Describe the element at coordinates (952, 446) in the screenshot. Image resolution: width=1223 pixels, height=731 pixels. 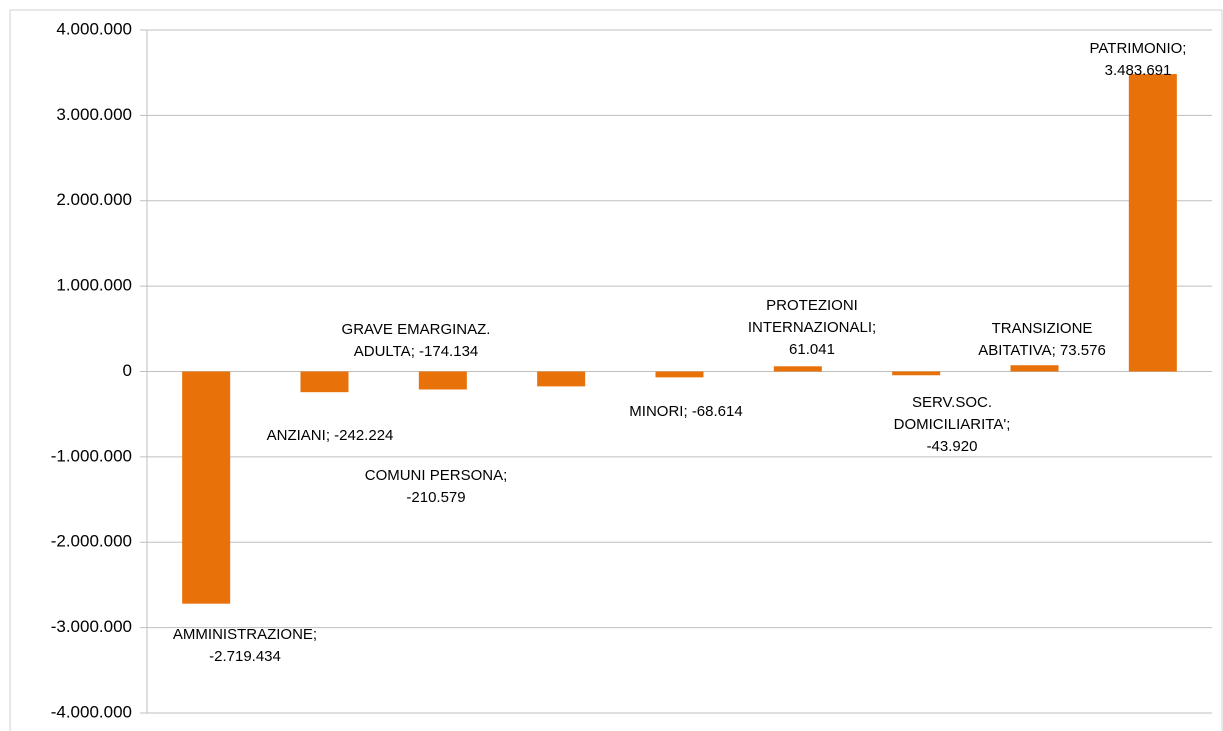
I see `data-label-value: -43.920` at that location.